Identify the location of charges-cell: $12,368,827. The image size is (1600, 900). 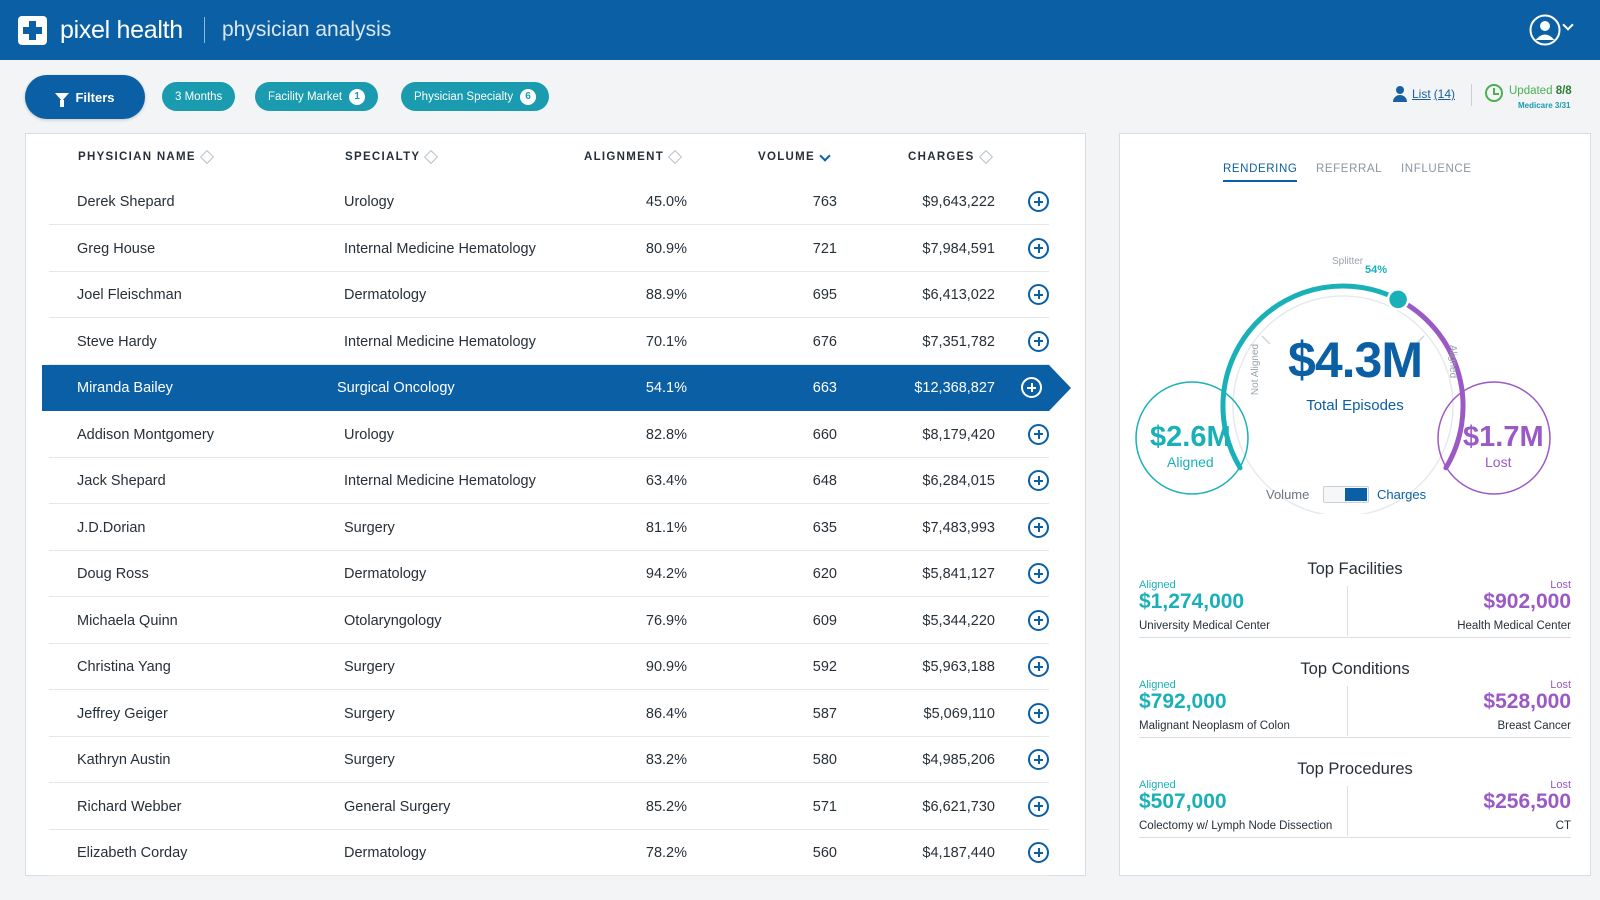
(954, 388).